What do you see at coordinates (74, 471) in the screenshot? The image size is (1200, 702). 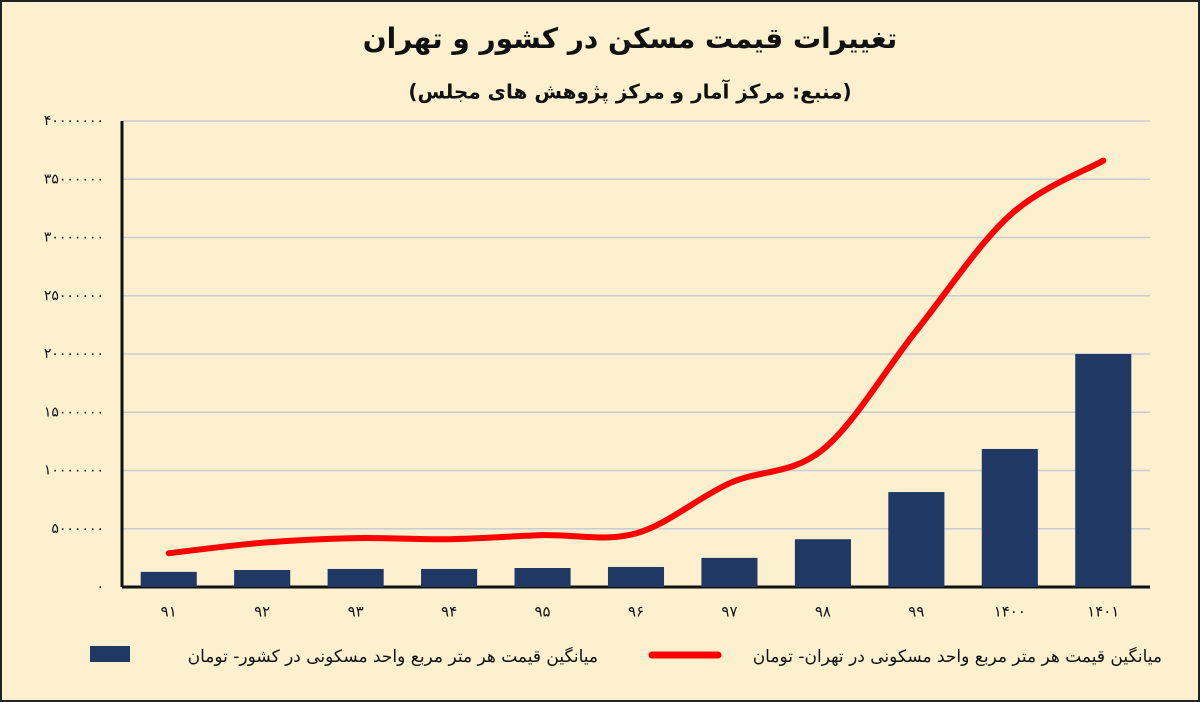 I see `y-tick-label: ۱۰۰۰۰۰۰۰` at bounding box center [74, 471].